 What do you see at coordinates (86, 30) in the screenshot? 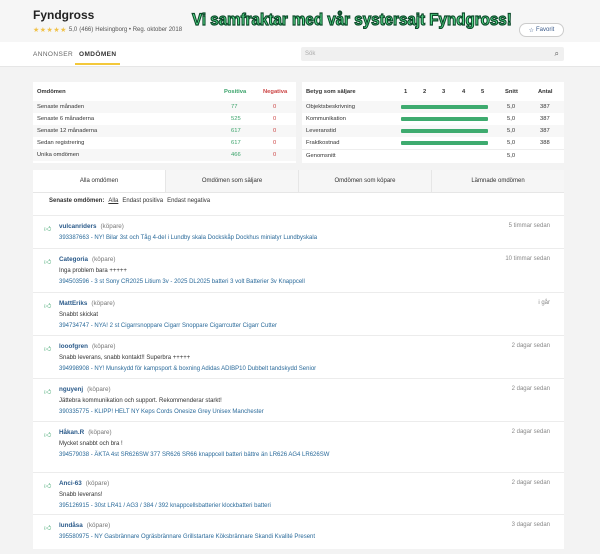
I see `rating-count: (466)` at bounding box center [86, 30].